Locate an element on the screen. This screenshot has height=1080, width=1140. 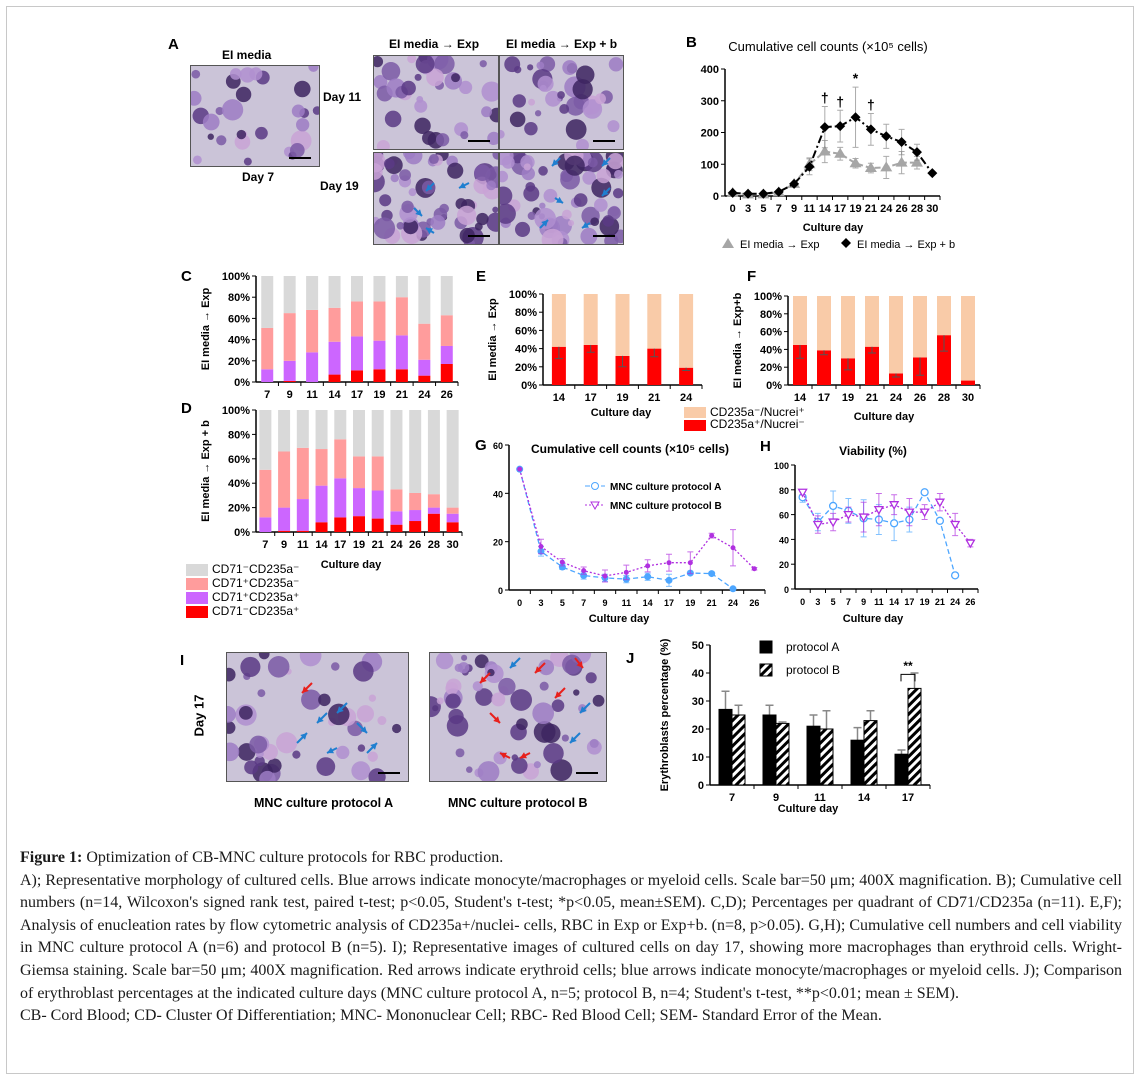
x-tick-label: 24 is located at coordinates (424, 395).